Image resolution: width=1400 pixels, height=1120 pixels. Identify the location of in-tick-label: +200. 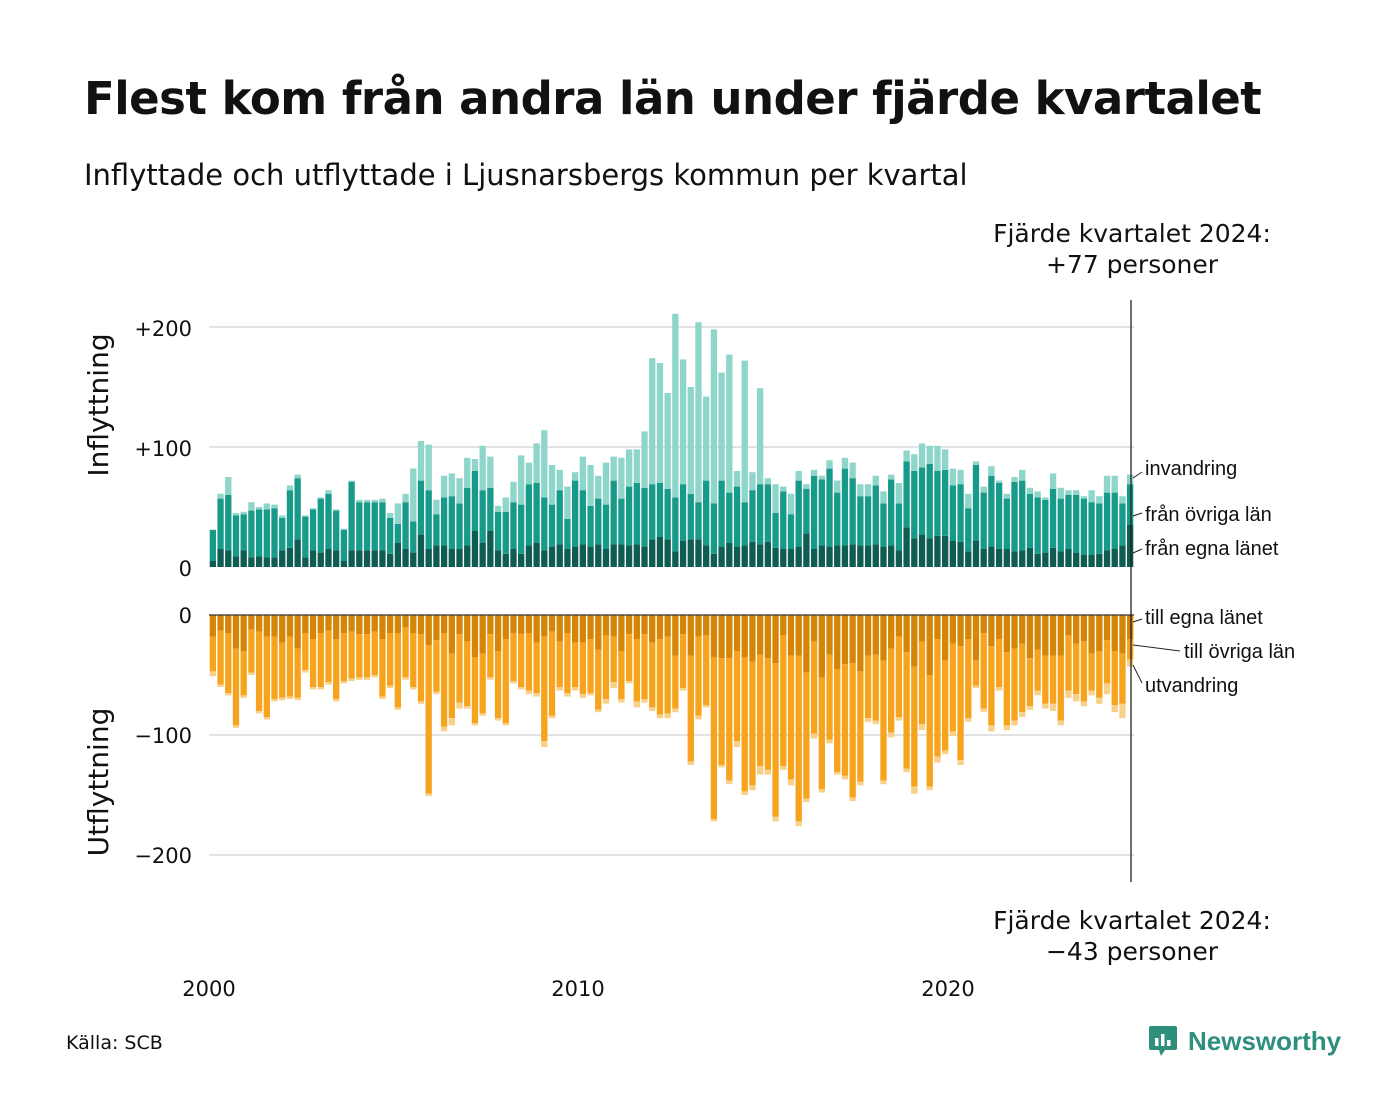
(163, 329).